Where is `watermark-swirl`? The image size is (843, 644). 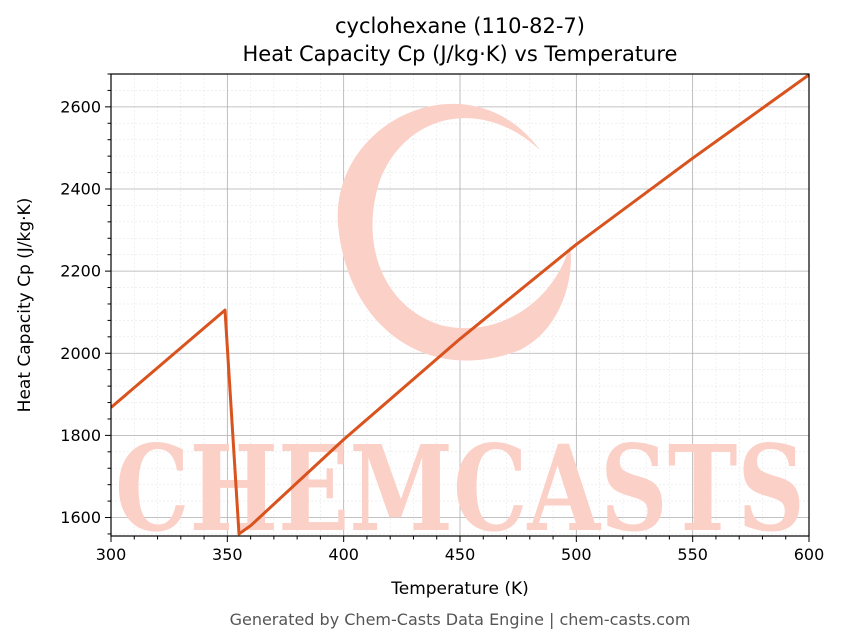
watermark-swirl is located at coordinates (454, 232).